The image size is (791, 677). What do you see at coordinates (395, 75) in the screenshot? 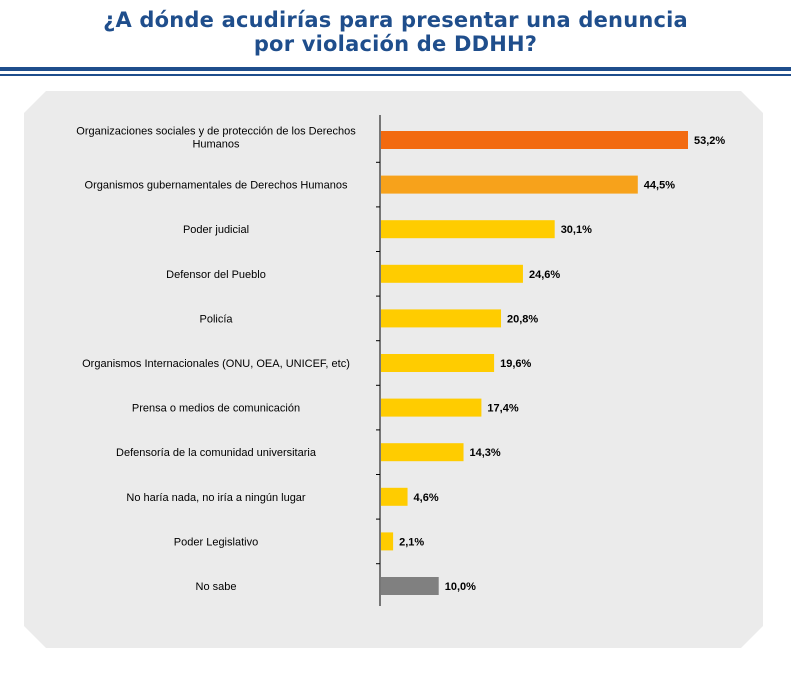
I see `title-rule-thin` at bounding box center [395, 75].